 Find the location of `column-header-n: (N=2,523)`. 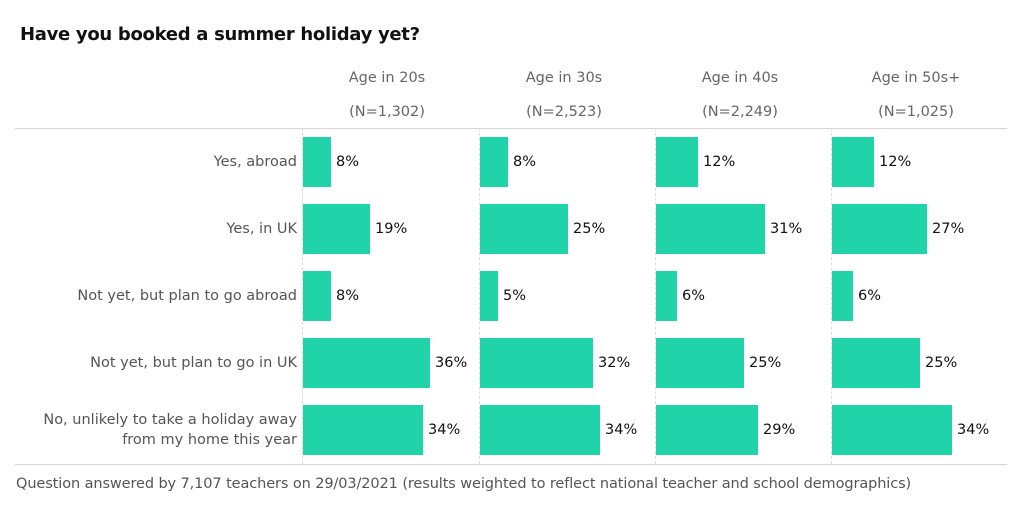

column-header-n: (N=2,523) is located at coordinates (564, 112).